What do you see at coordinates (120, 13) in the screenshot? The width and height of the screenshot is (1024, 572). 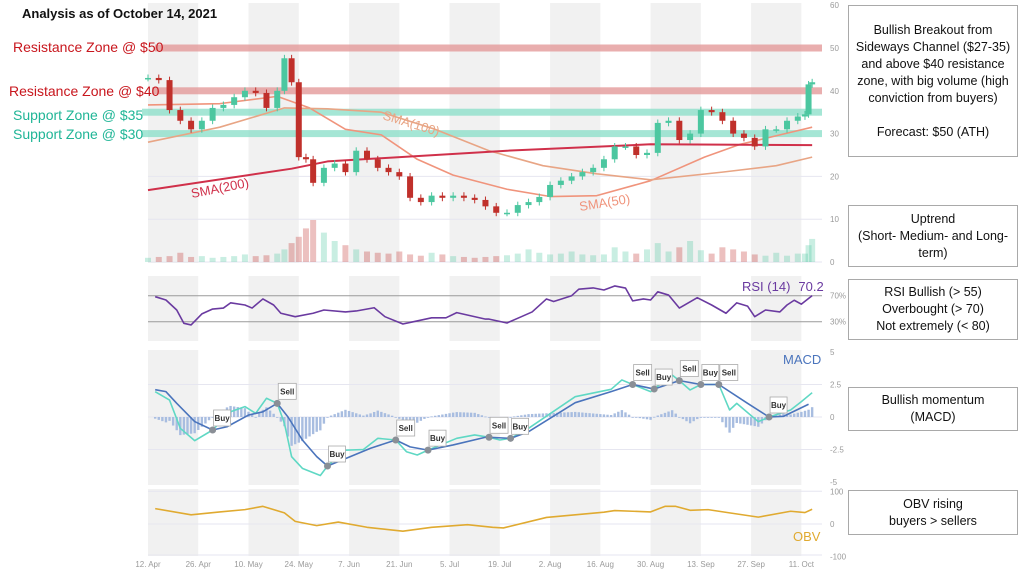 I see `page-title: Analysis as of October 14, 2021` at bounding box center [120, 13].